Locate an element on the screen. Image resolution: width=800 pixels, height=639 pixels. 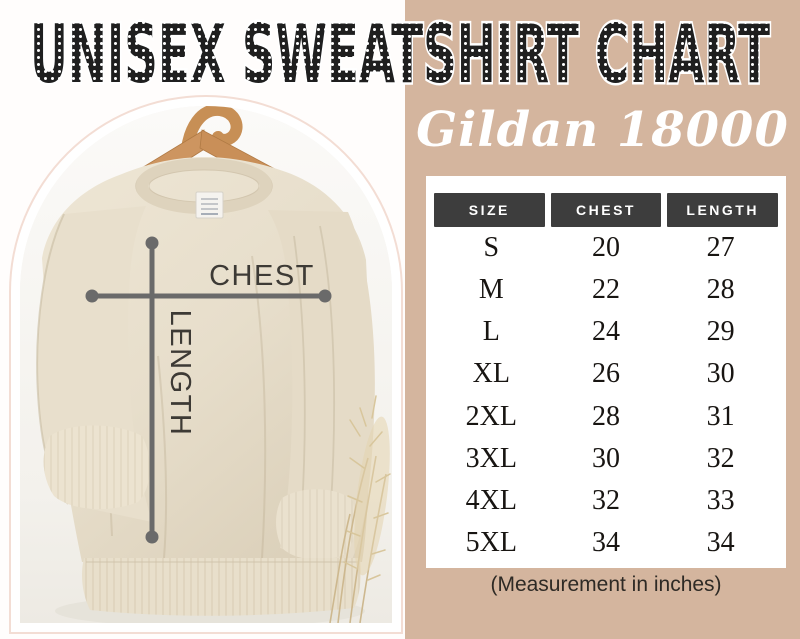
header-cell-length: LENGTH is located at coordinates (723, 210).